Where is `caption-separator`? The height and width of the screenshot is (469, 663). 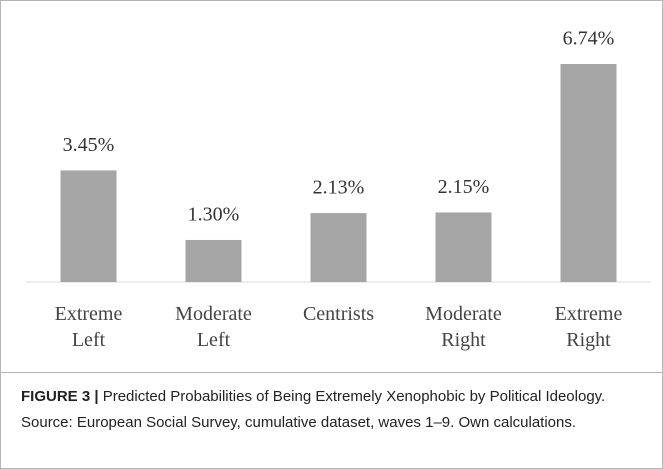 caption-separator is located at coordinates (331, 372).